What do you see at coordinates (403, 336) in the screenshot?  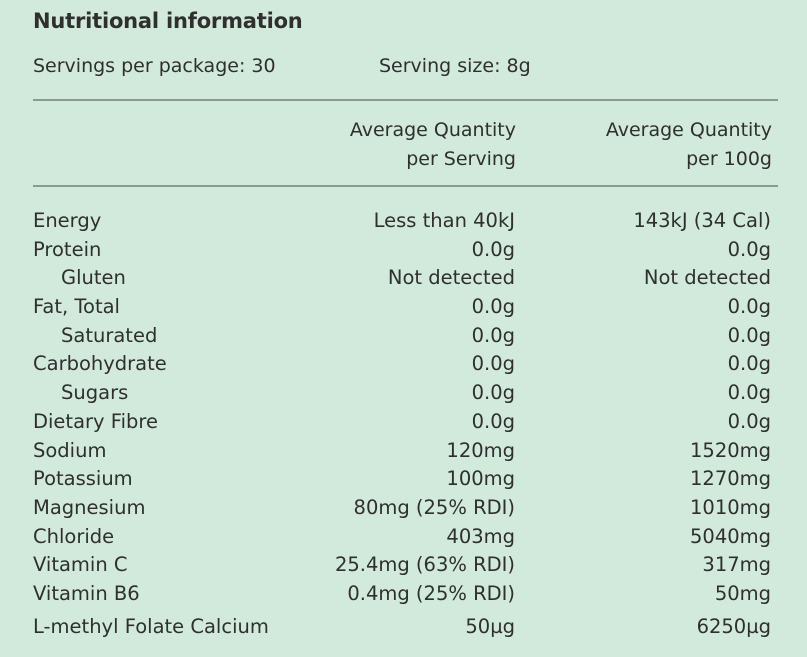 I see `table-row: Saturated 0.0g 0.0g` at bounding box center [403, 336].